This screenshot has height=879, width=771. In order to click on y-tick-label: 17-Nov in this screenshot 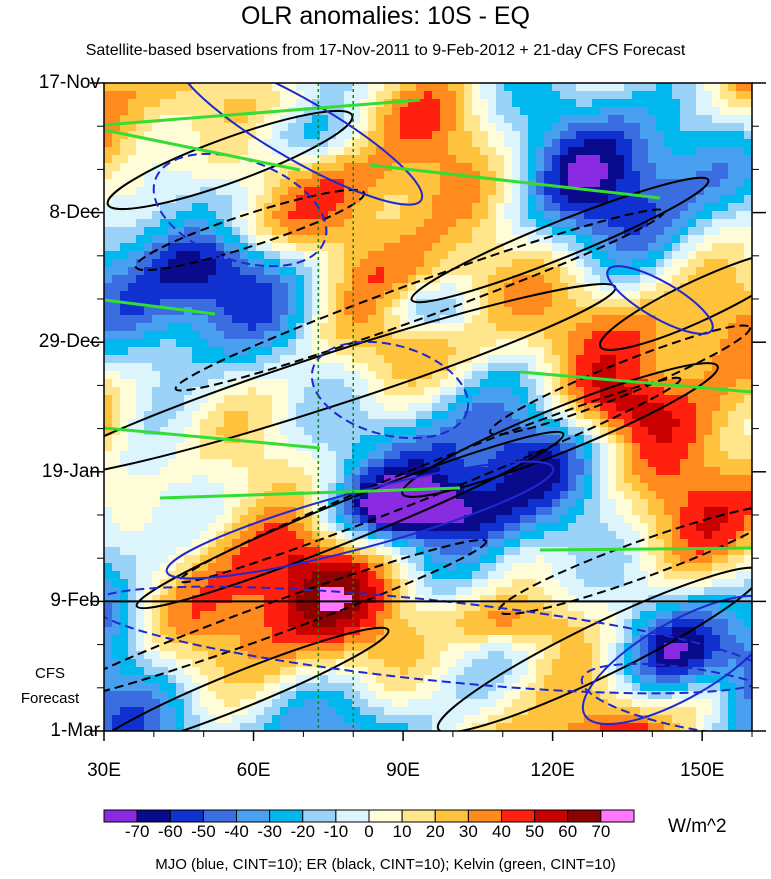, I will do `click(69, 82)`.